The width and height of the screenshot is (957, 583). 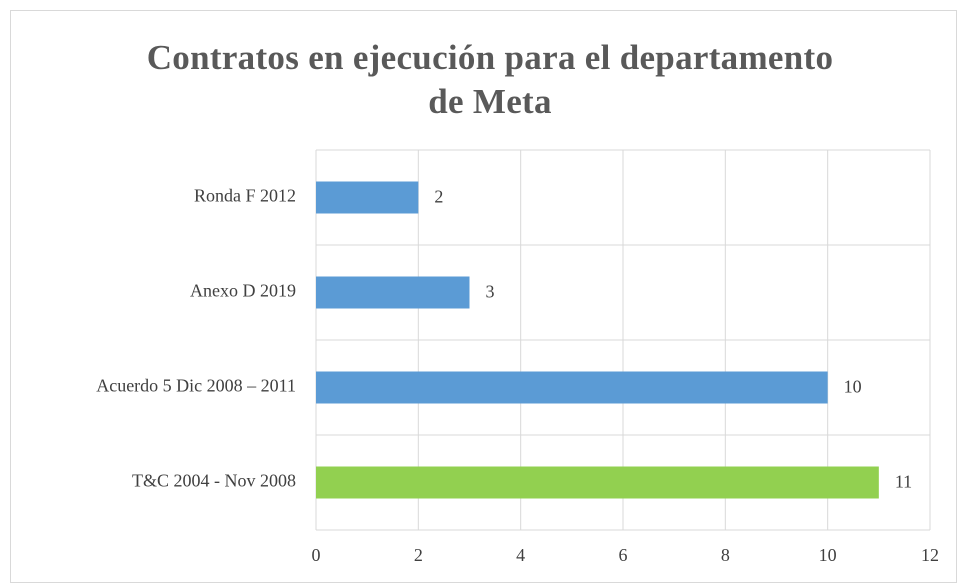 I want to click on x-tick-label: 0, so click(x=316, y=555).